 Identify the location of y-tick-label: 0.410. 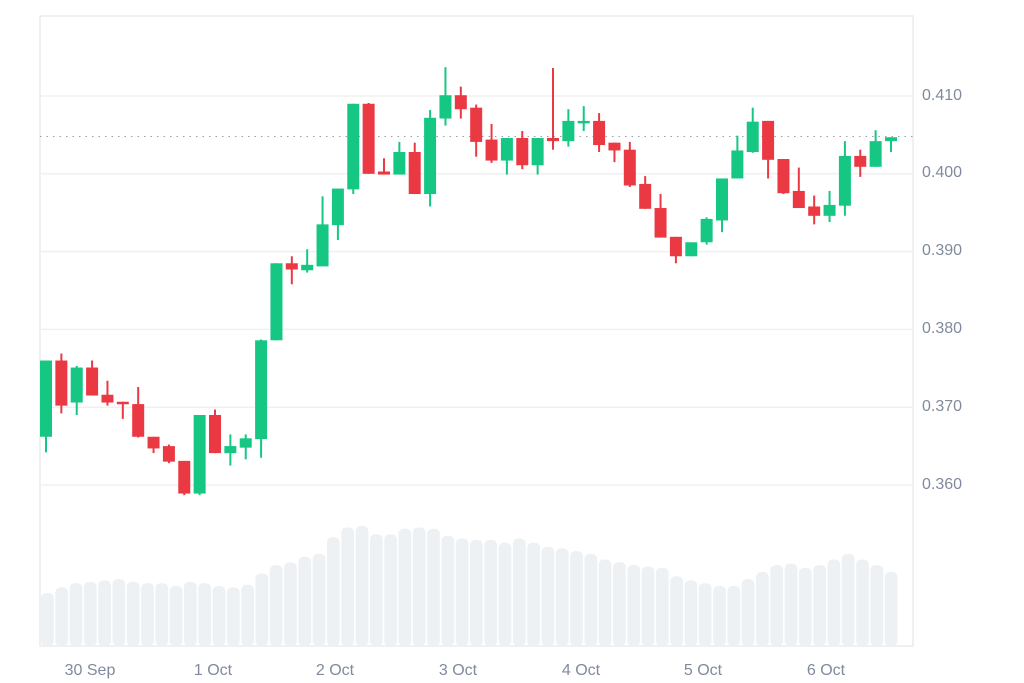
(942, 95).